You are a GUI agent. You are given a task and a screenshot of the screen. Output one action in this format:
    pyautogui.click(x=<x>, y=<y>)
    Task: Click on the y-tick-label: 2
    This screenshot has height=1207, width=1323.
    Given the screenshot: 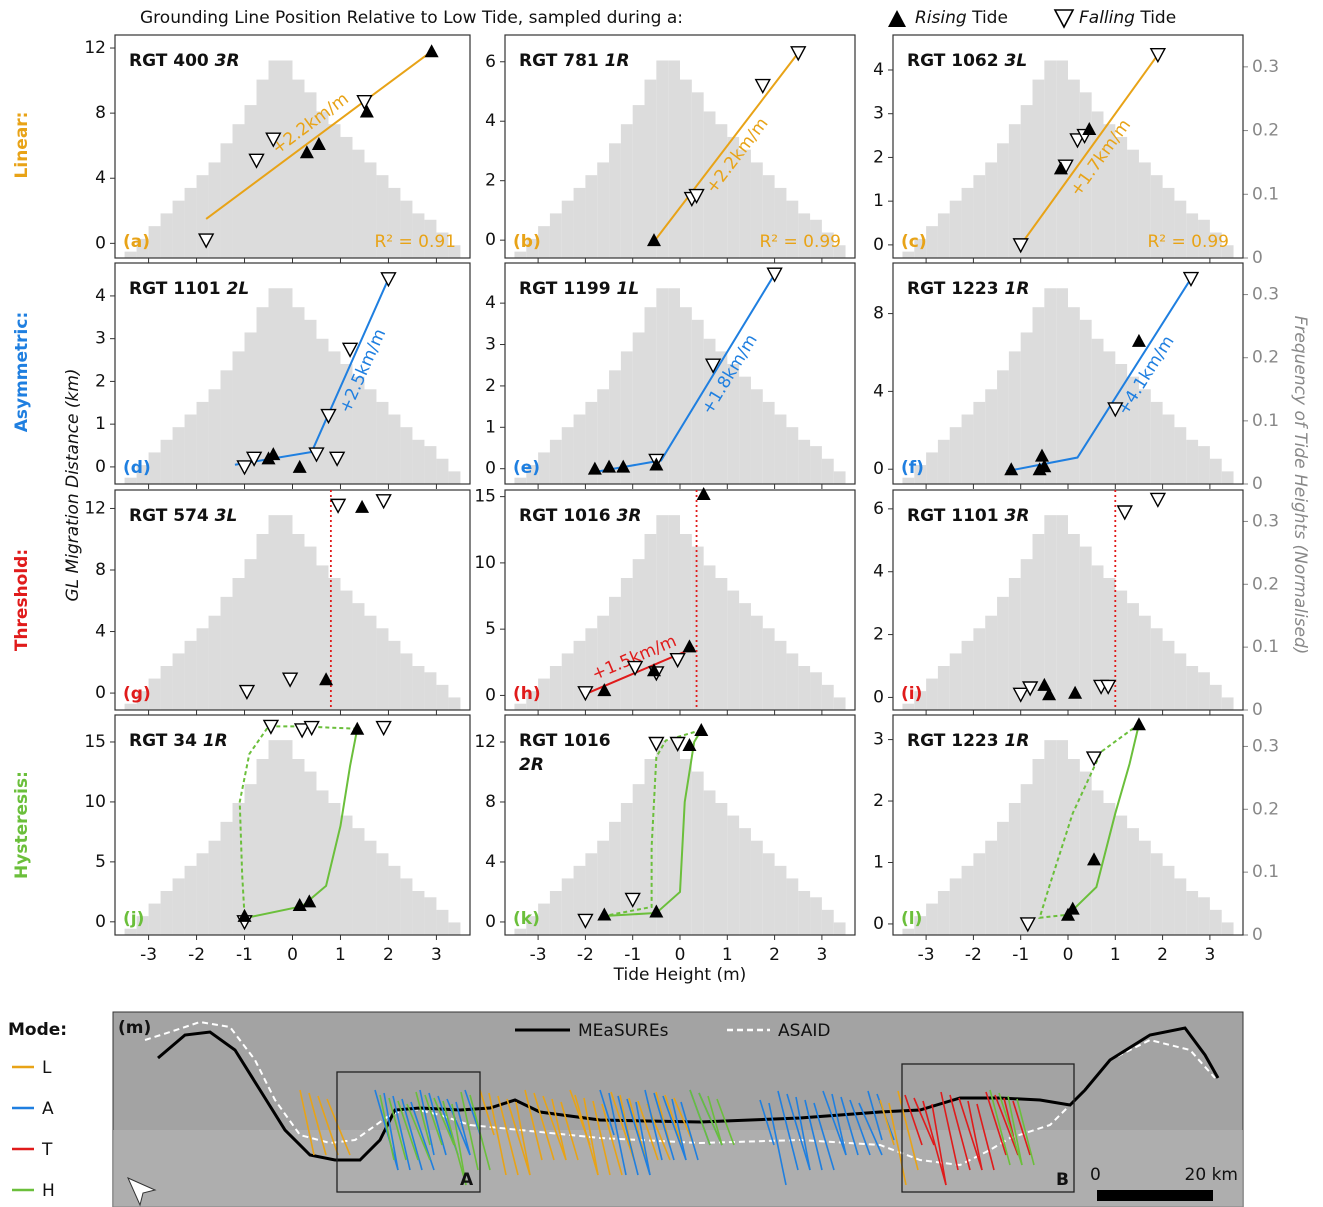 What is the action you would take?
    pyautogui.click(x=100, y=381)
    